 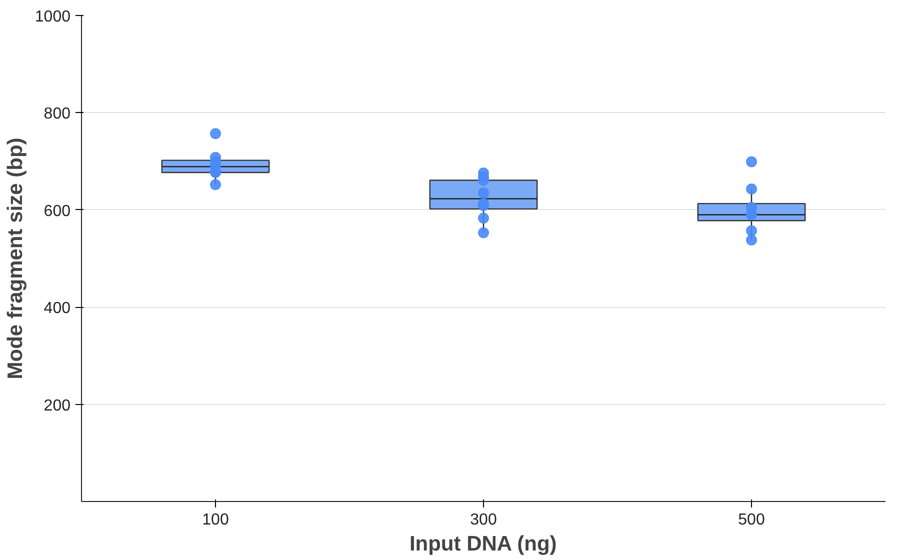 What do you see at coordinates (57, 211) in the screenshot?
I see `y-tick-label: 600` at bounding box center [57, 211].